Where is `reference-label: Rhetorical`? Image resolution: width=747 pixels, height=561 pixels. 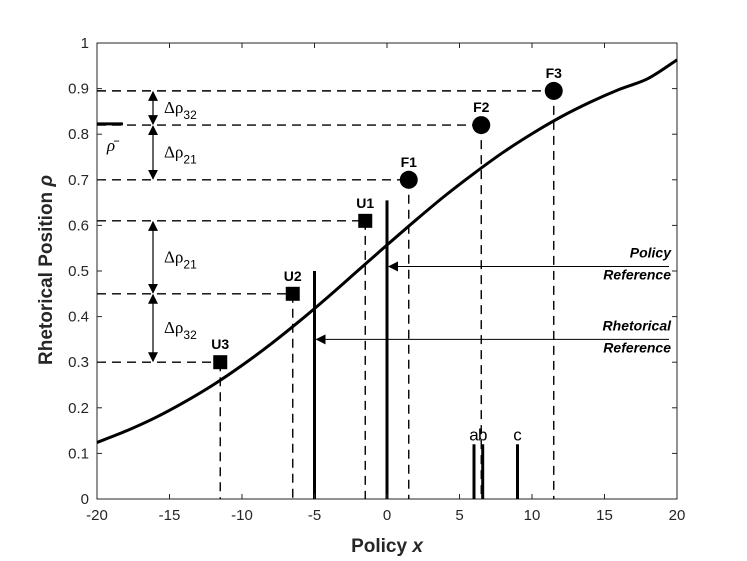 reference-label: Rhetorical is located at coordinates (638, 325).